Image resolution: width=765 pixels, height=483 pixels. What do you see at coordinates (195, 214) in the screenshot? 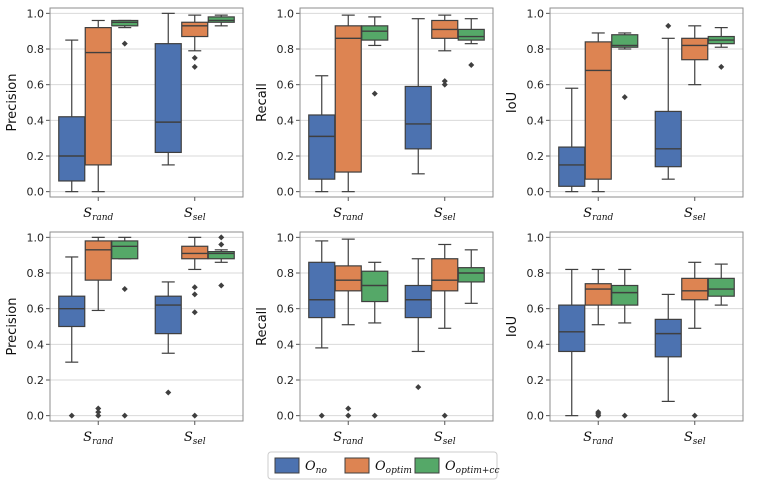
I see `x-category-label: Ssel` at bounding box center [195, 214].